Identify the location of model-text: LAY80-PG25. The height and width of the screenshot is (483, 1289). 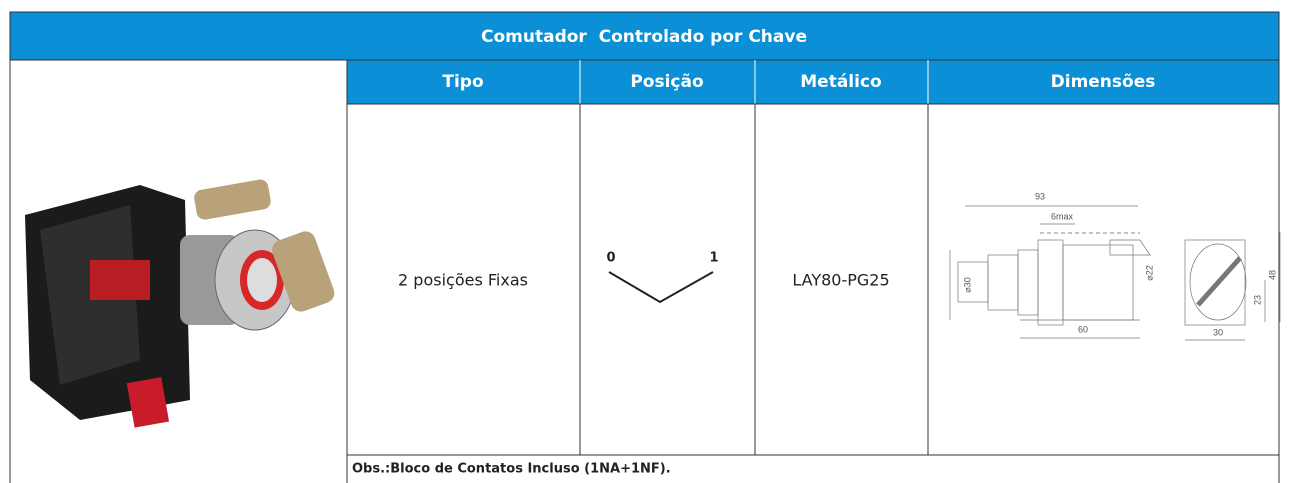
(840, 280).